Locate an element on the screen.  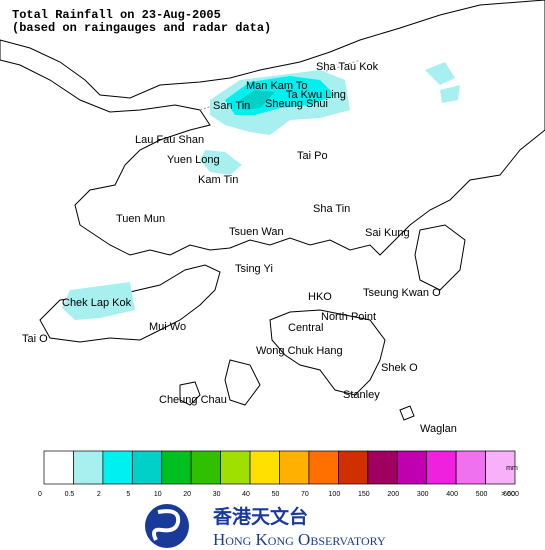
org-name-english: Hong Kong Observatory is located at coordinates (299, 539).